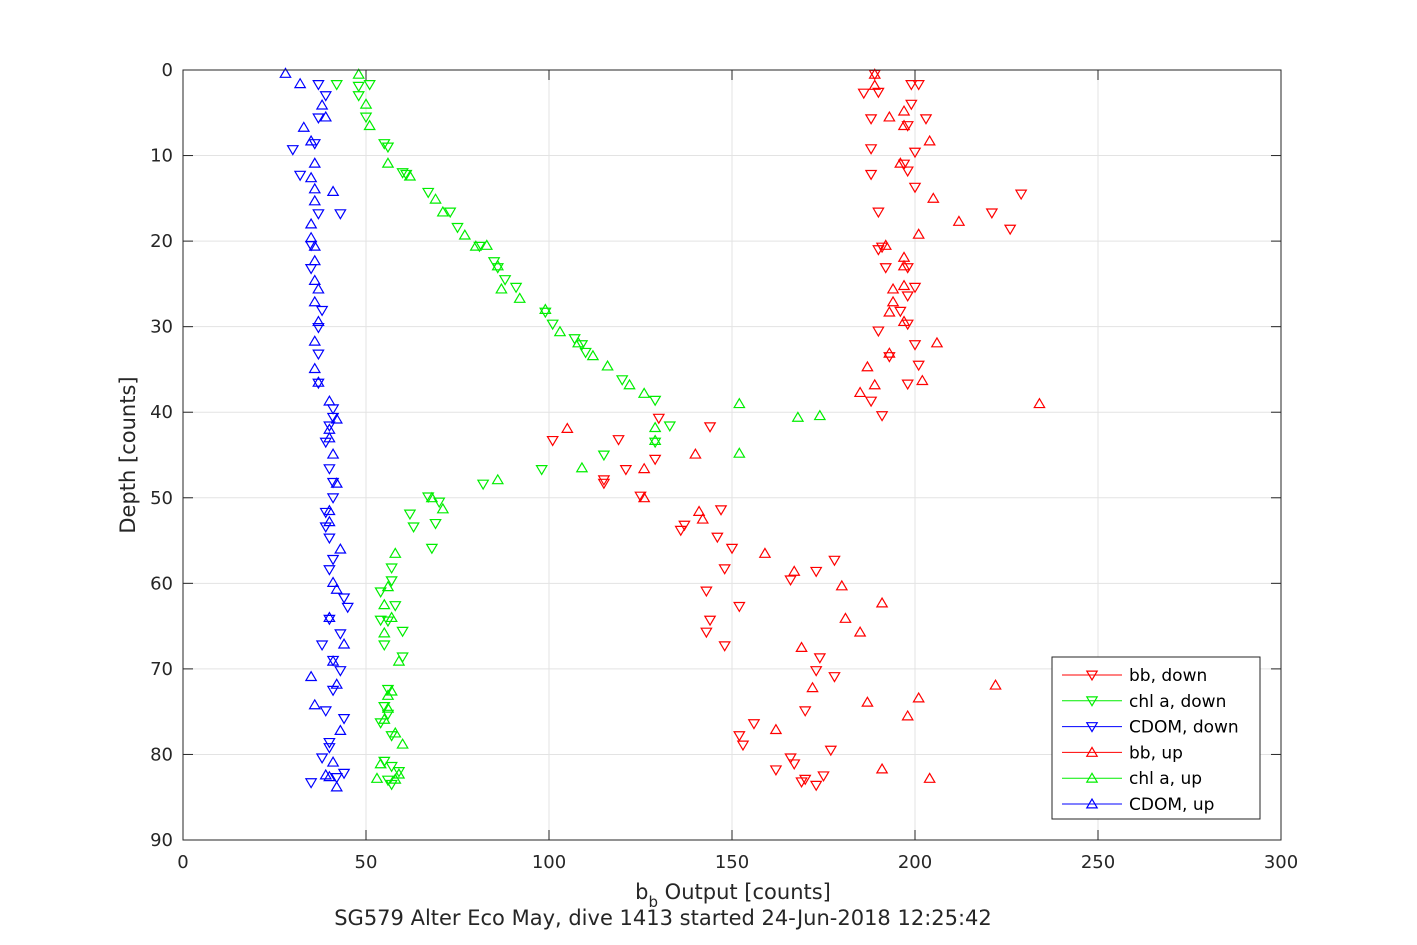  Describe the element at coordinates (161, 156) in the screenshot. I see `y-tick-label: 10` at that location.